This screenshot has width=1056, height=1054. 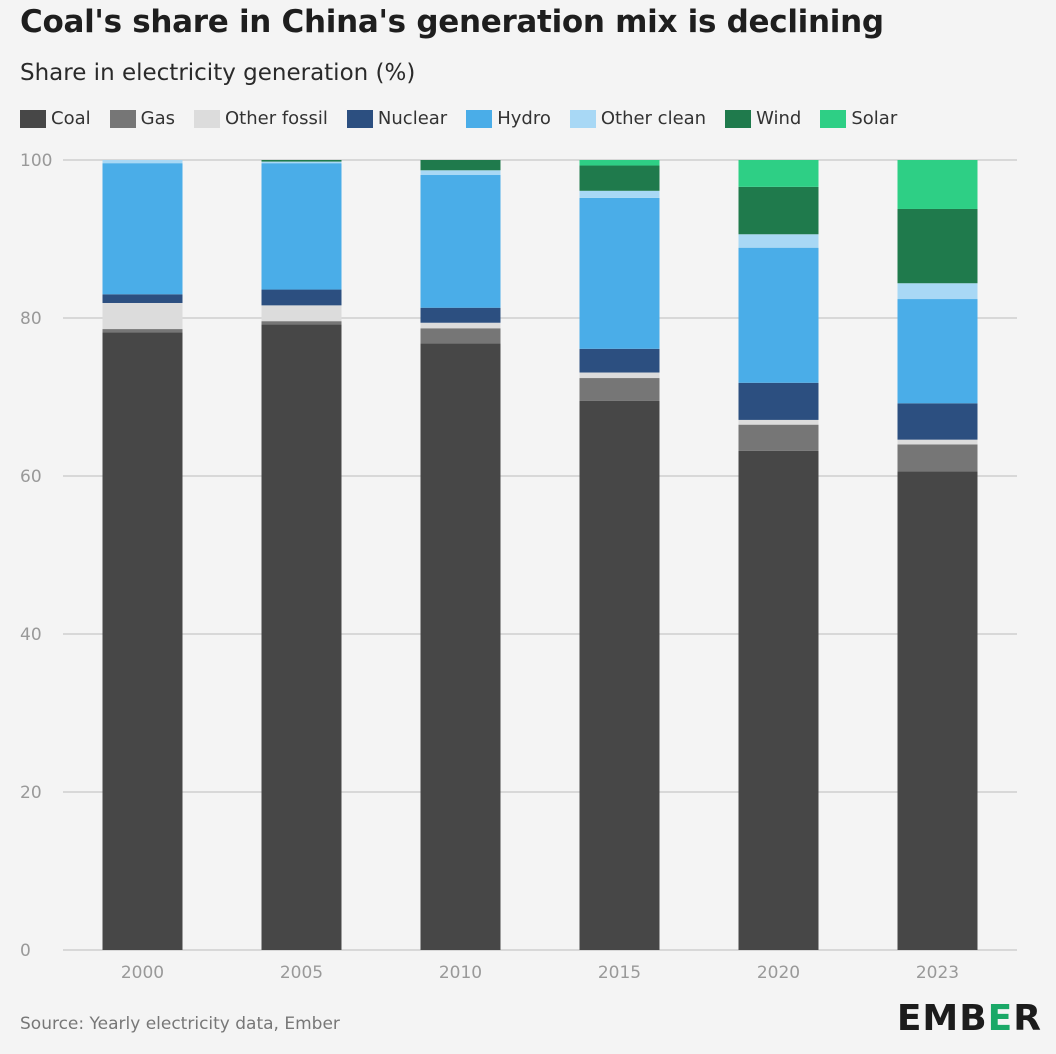 I want to click on bar-segment-nuclear-2010, so click(x=460, y=315).